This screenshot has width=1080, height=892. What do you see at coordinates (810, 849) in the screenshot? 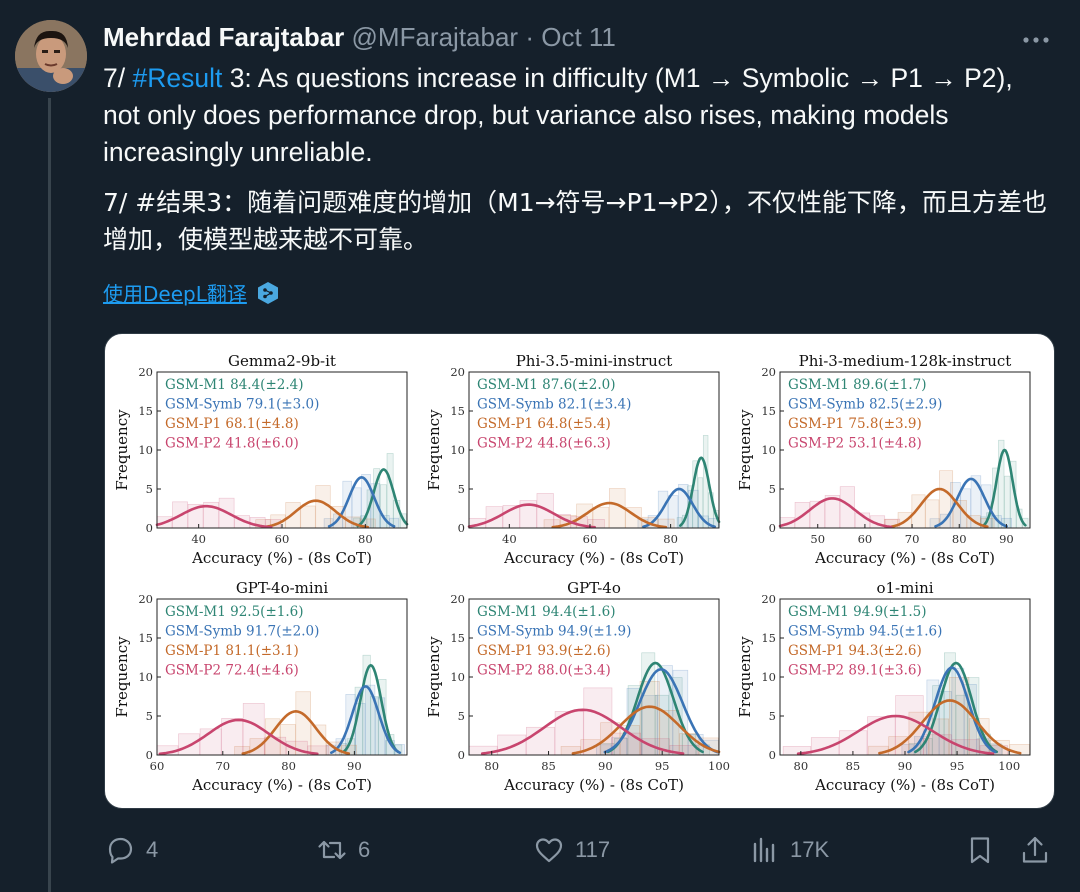
I see `views-count: 17K` at bounding box center [810, 849].